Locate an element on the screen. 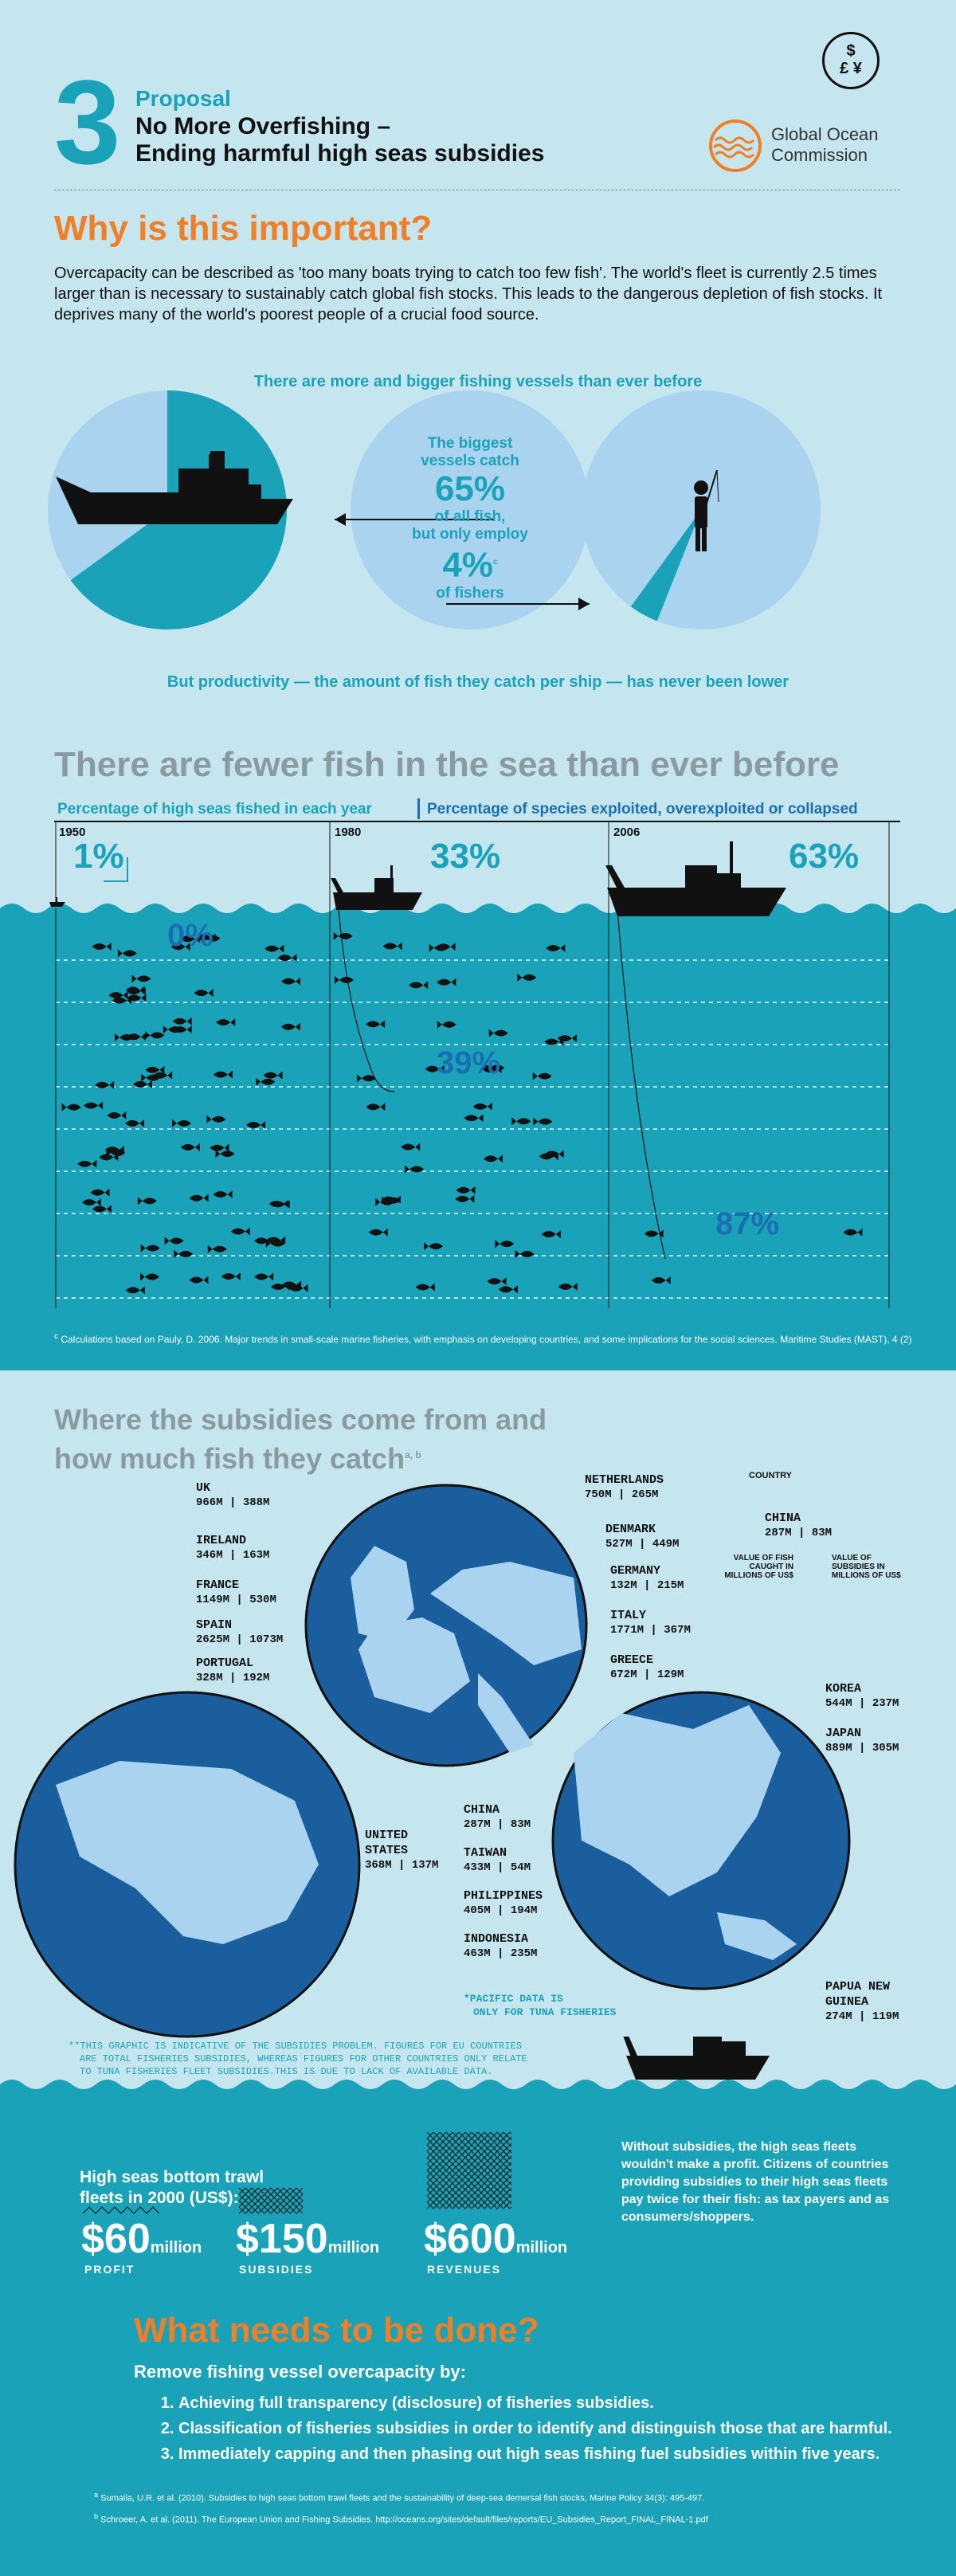 Image resolution: width=956 pixels, height=2576 pixels. why-heading: Why is this important? is located at coordinates (243, 229).